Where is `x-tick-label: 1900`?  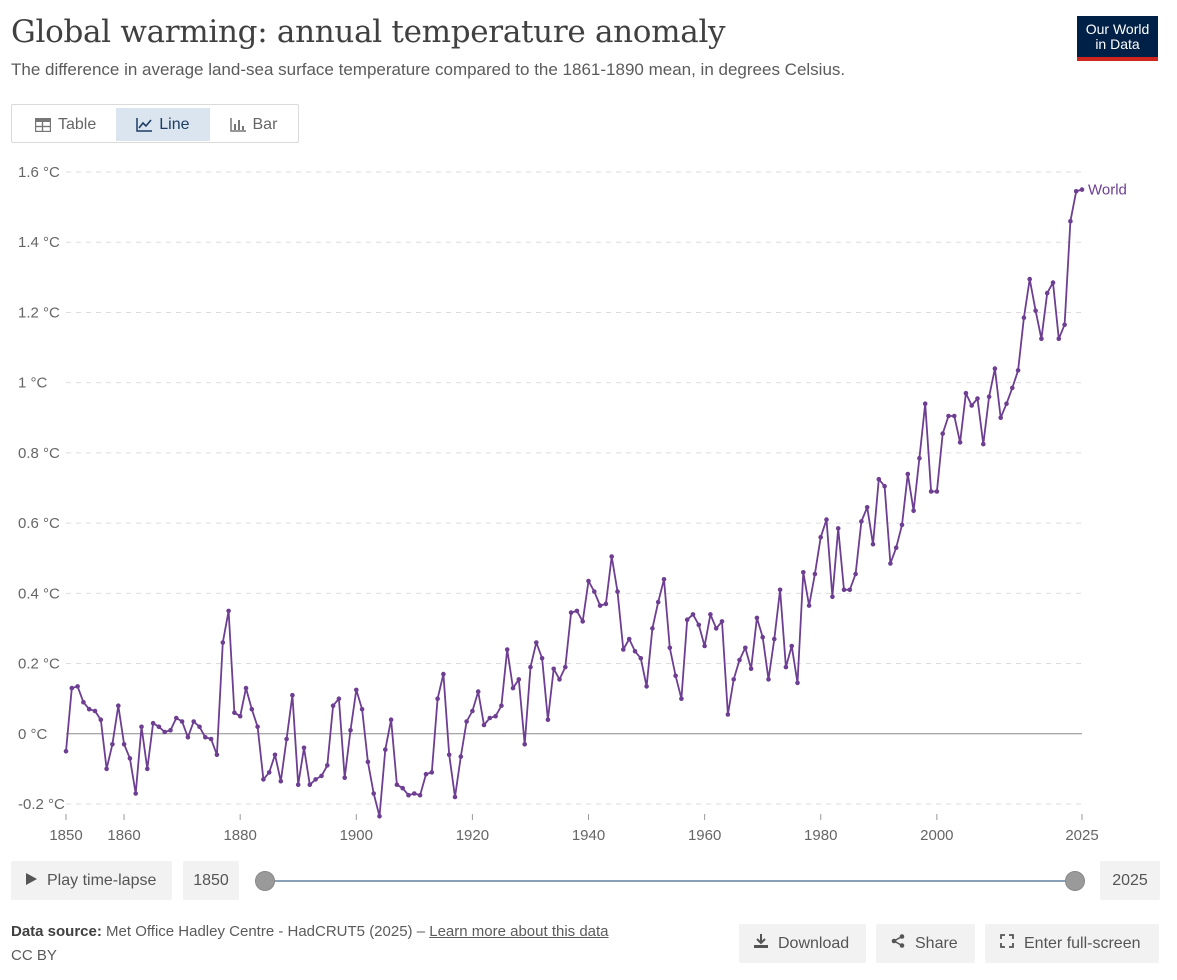 x-tick-label: 1900 is located at coordinates (356, 835).